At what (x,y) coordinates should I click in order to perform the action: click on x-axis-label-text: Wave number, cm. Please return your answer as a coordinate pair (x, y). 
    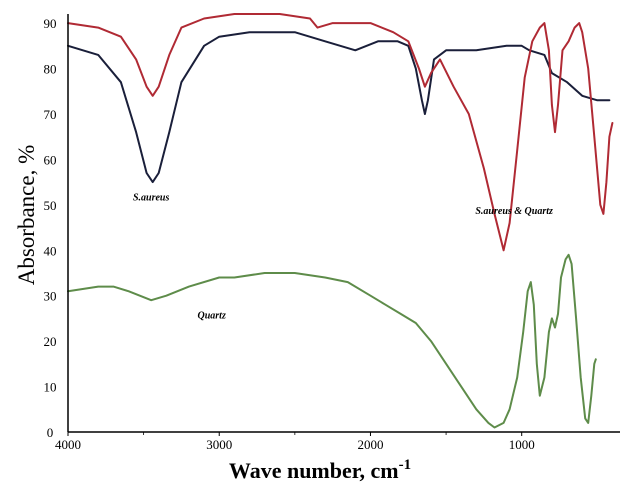
    Looking at the image, I should click on (314, 470).